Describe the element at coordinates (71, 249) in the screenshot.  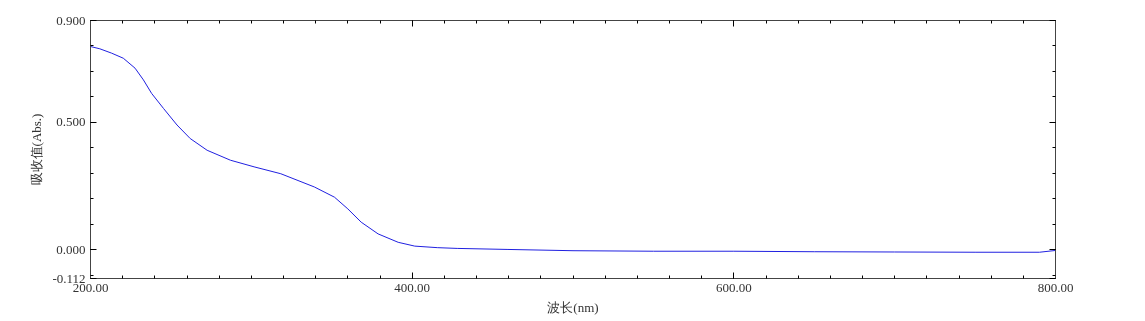
I see `y-tick-label: 0.000` at that location.